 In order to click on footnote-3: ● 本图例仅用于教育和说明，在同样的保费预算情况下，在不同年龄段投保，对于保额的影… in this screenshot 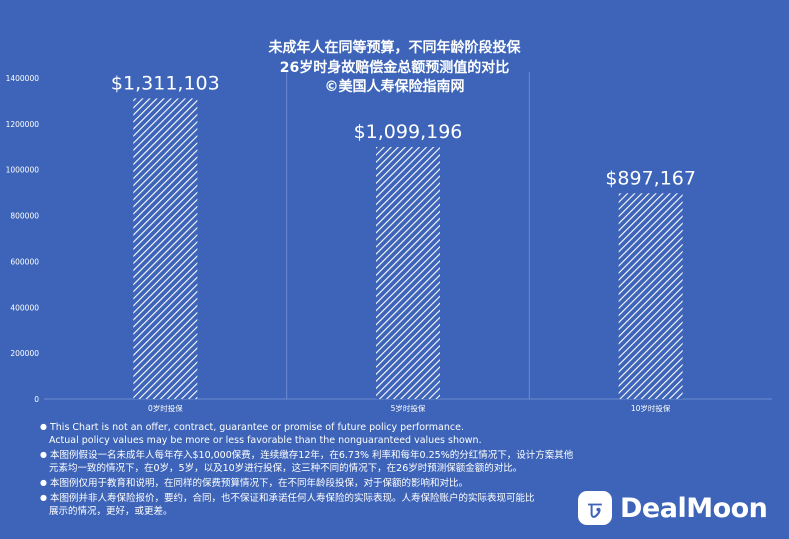, I will do `click(350, 483)`.